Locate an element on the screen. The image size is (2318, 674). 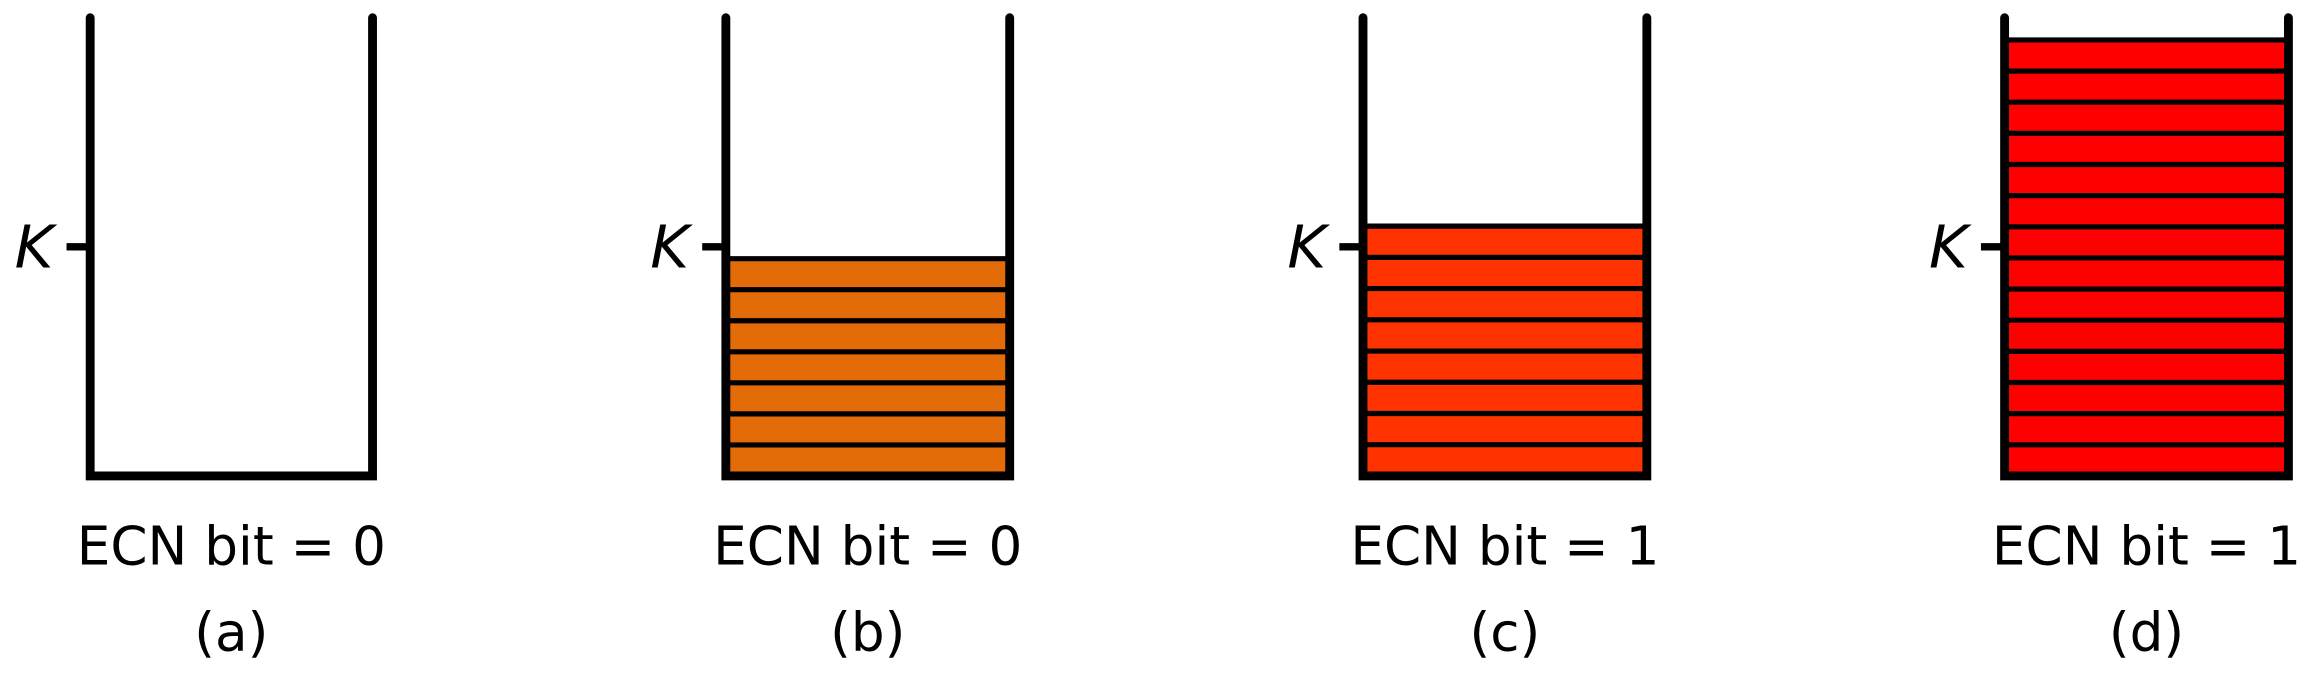
panel-caption: (b) is located at coordinates (867, 632).